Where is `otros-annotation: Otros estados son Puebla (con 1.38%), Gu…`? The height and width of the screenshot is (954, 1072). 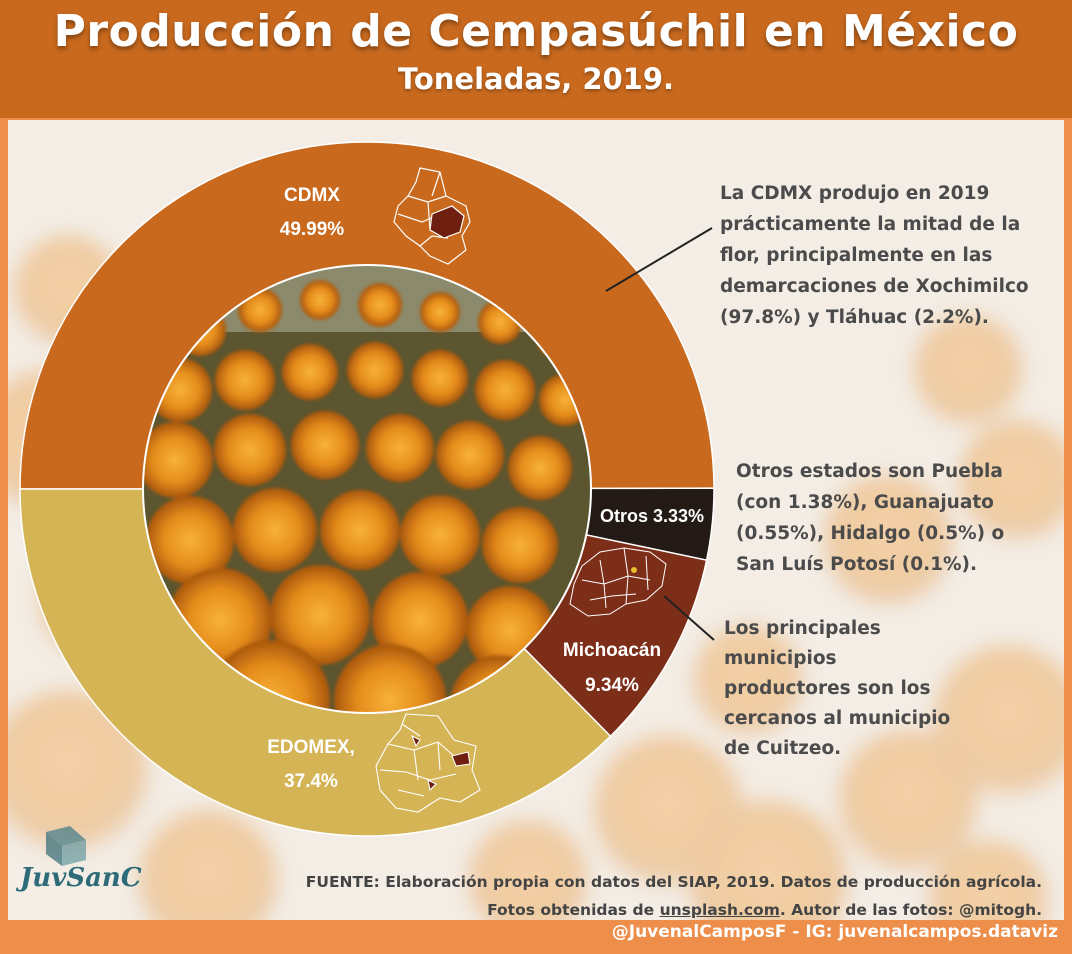 otros-annotation: Otros estados son Puebla (con 1.38%), Gu… is located at coordinates (870, 518).